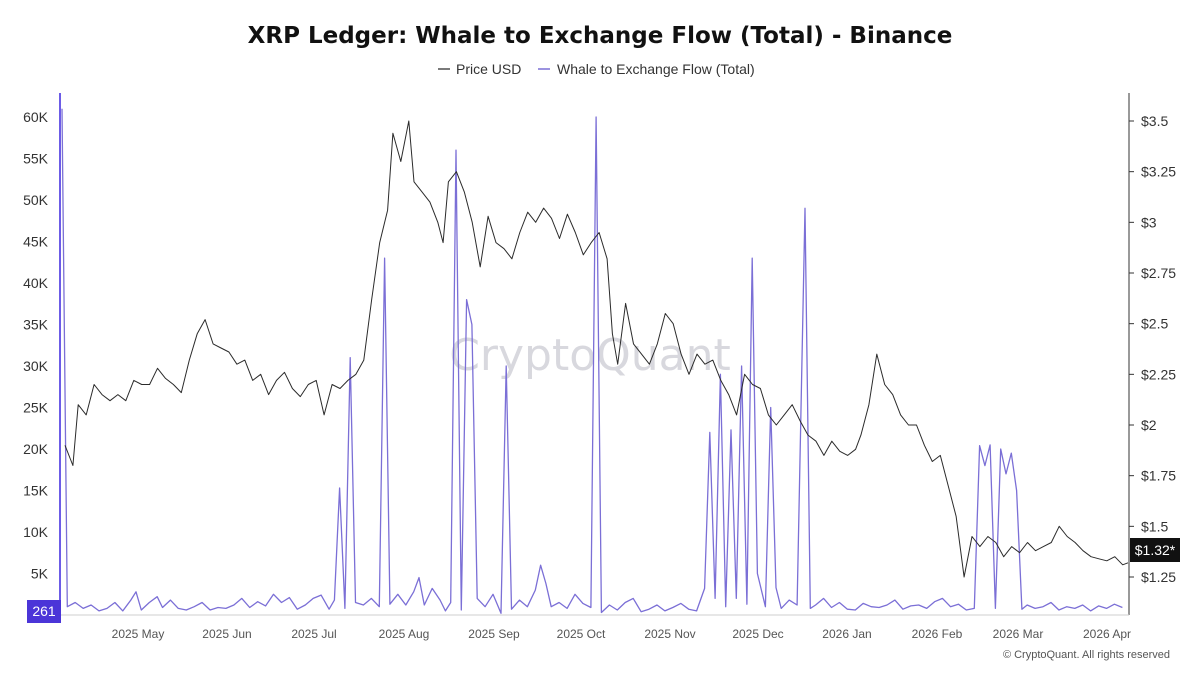 This screenshot has height=675, width=1200. What do you see at coordinates (1158, 374) in the screenshot?
I see `right-tick-label: $2.25` at bounding box center [1158, 374].